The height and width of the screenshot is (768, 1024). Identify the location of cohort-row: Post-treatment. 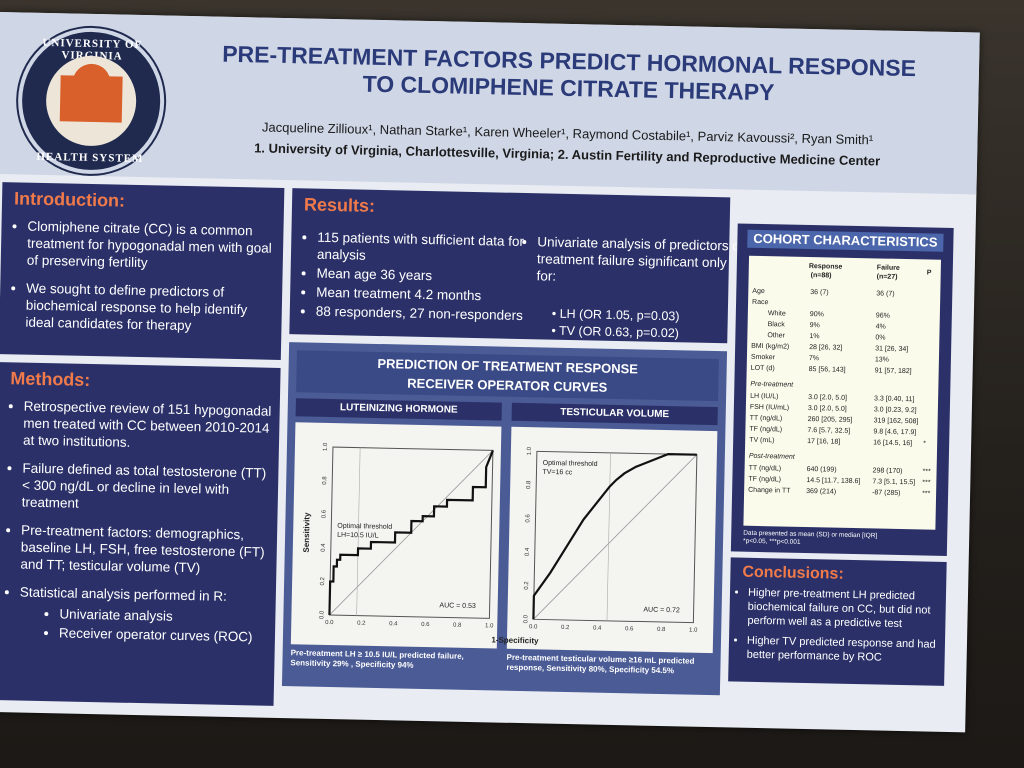
(841, 459).